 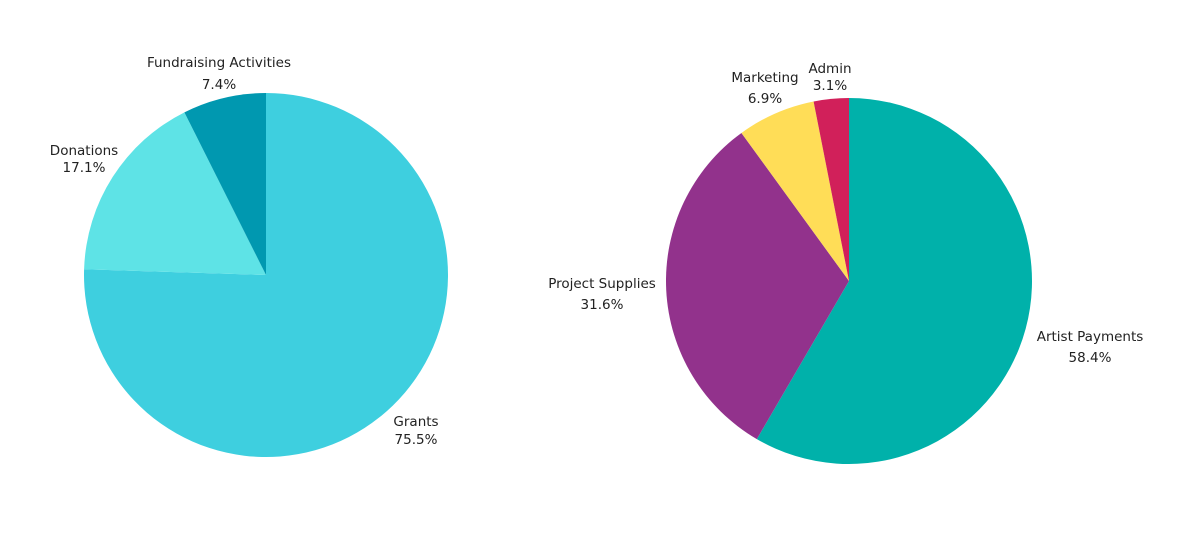 What do you see at coordinates (602, 284) in the screenshot?
I see `slice-label-project-supplies: Project Supplies` at bounding box center [602, 284].